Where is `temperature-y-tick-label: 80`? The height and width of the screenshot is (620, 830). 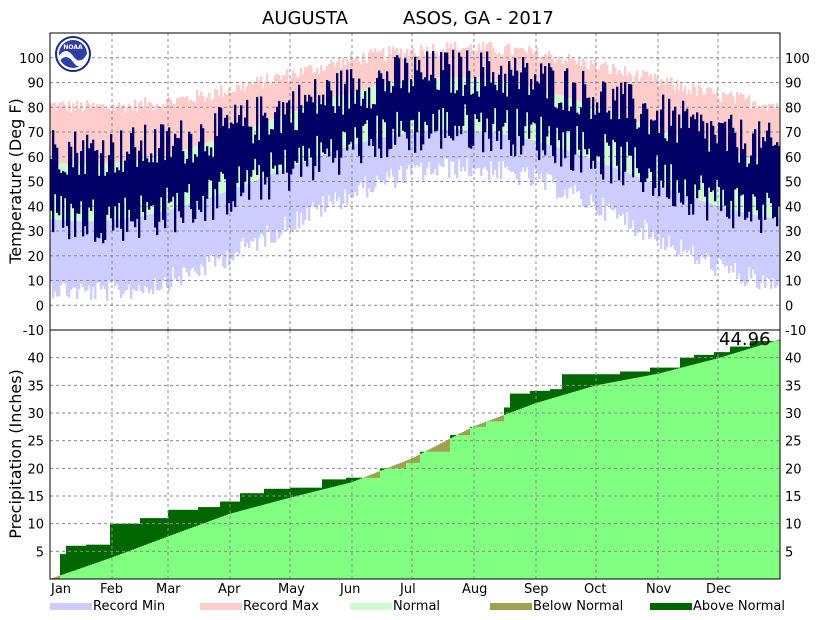
temperature-y-tick-label: 80 is located at coordinates (35, 108).